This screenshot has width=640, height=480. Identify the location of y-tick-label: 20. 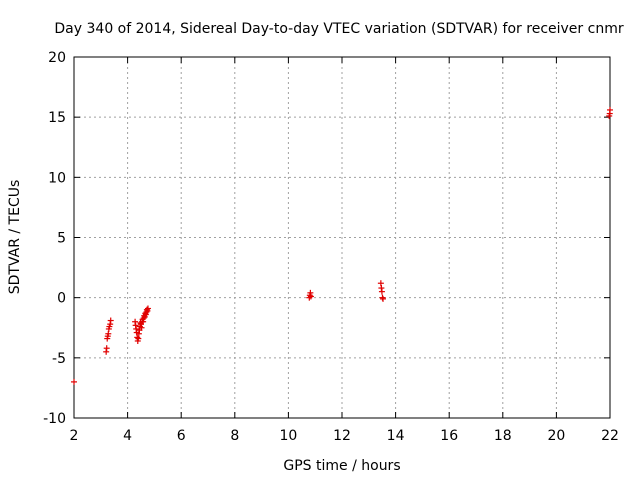
(57, 58).